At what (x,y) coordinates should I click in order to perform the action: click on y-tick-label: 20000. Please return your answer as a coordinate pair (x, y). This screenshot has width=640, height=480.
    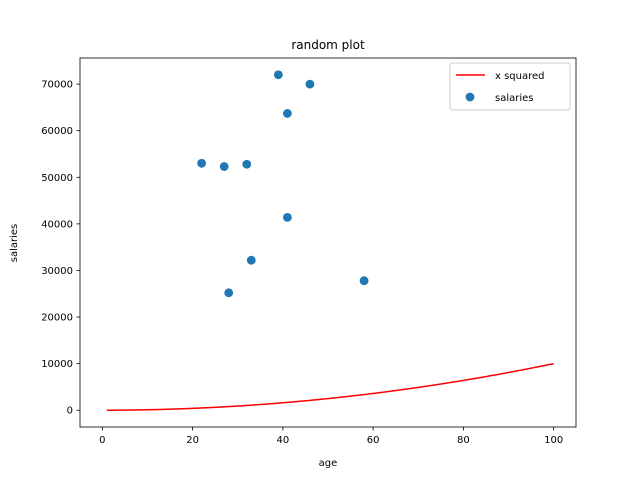
    Looking at the image, I should click on (57, 318).